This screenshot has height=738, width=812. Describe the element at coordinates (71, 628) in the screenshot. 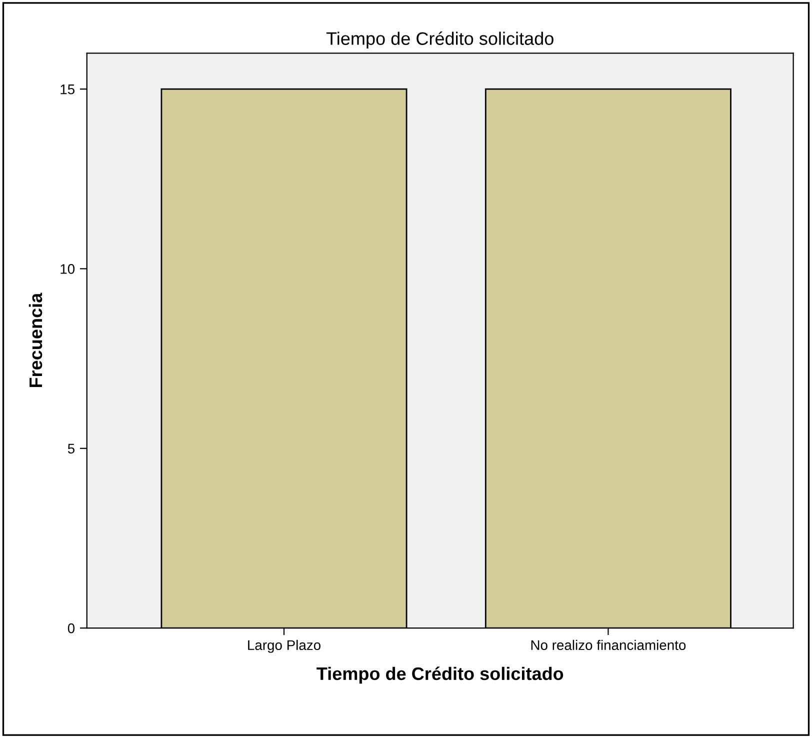

I see `y-tick-label: 0` at that location.